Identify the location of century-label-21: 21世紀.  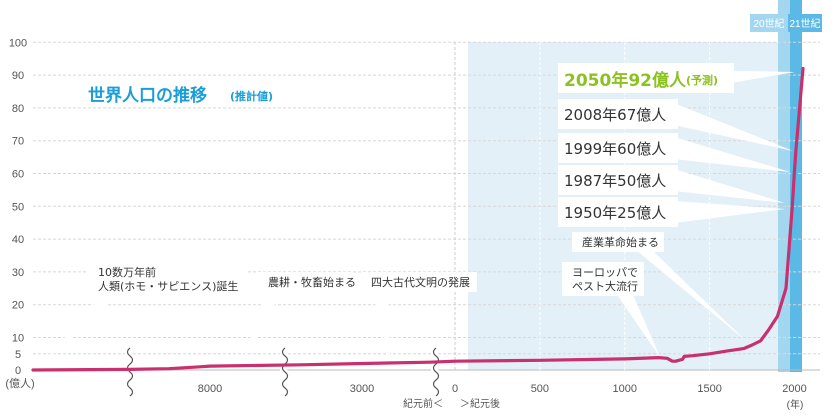
(804, 23).